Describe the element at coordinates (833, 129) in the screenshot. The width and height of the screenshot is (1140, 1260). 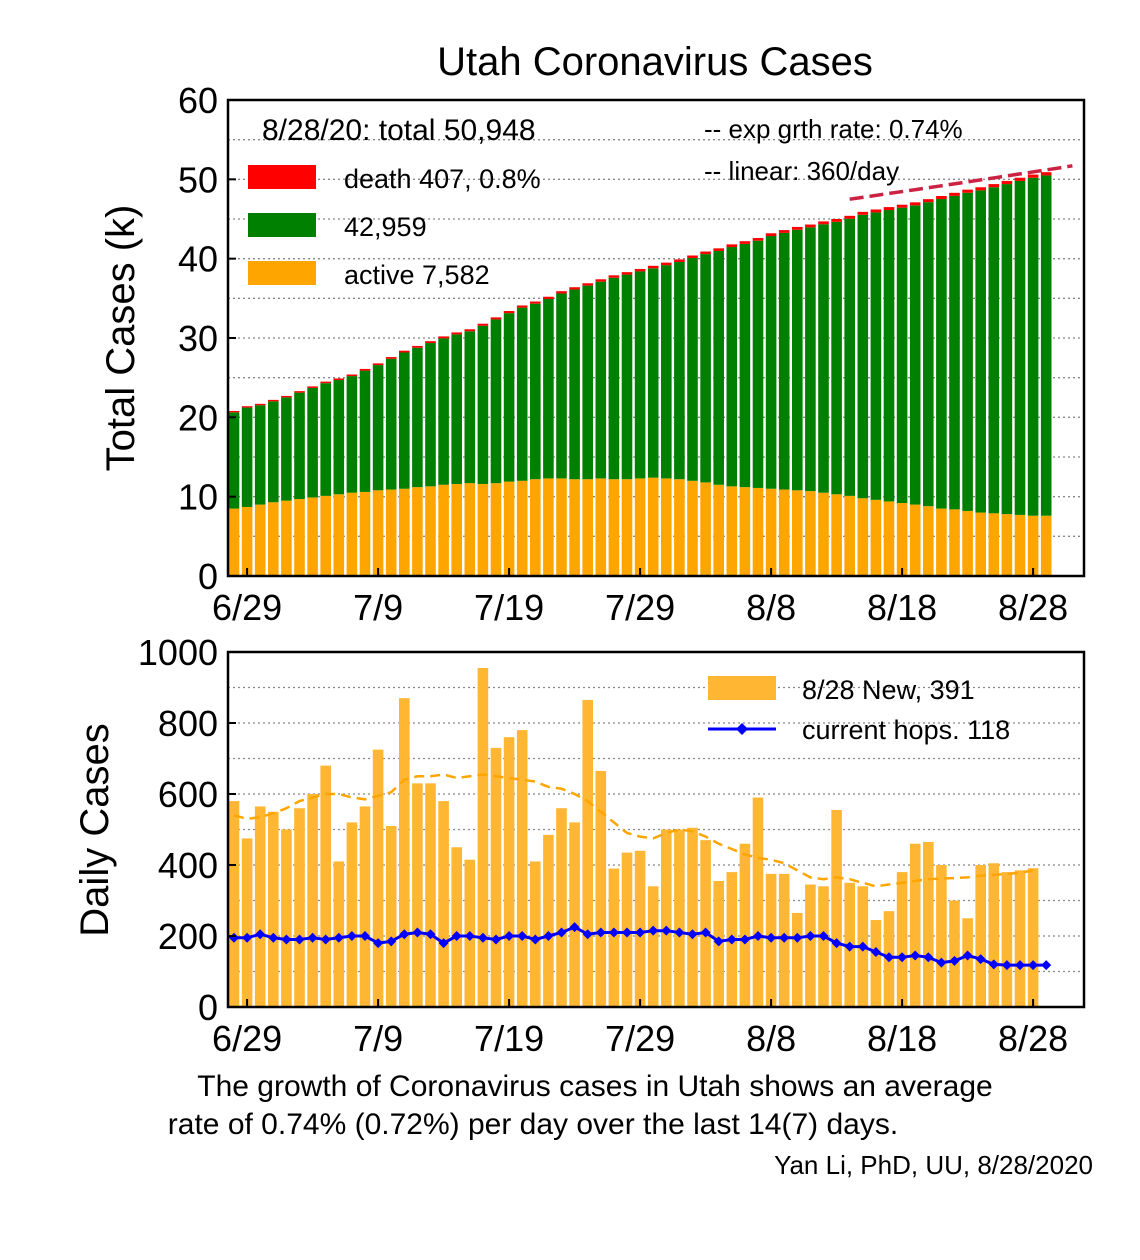
I see `exp-growth-annotation: -- exp grth rate: 0.74%` at that location.